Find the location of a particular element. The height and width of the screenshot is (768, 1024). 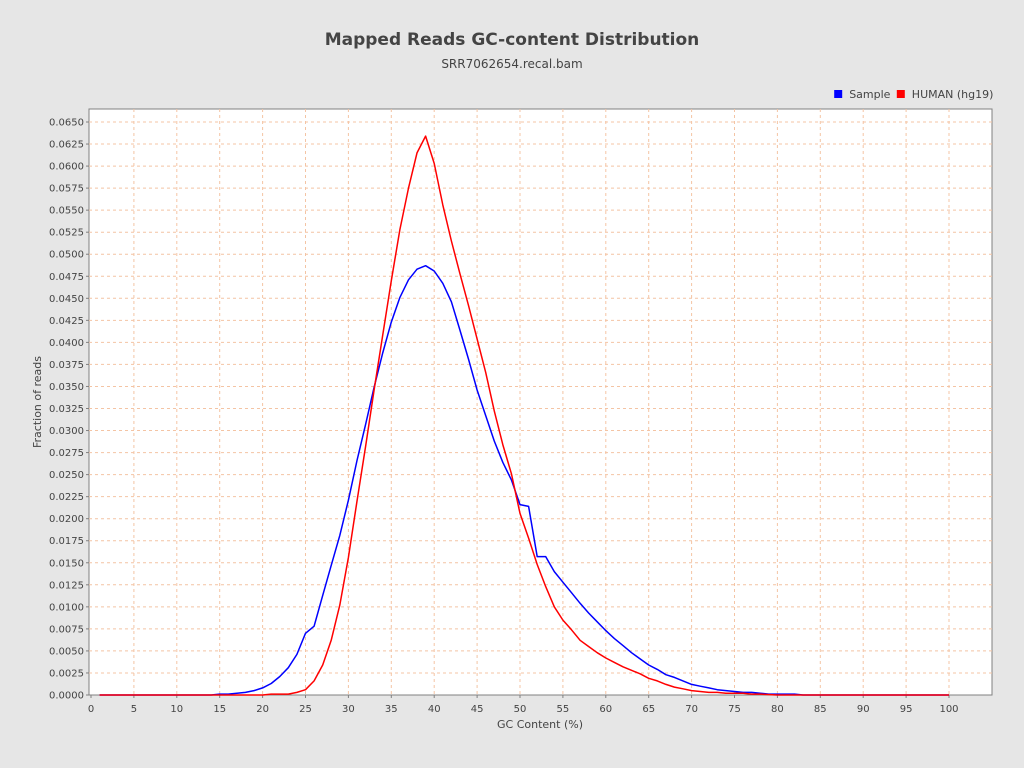

y-tick-label: 0.0150 is located at coordinates (66, 563).